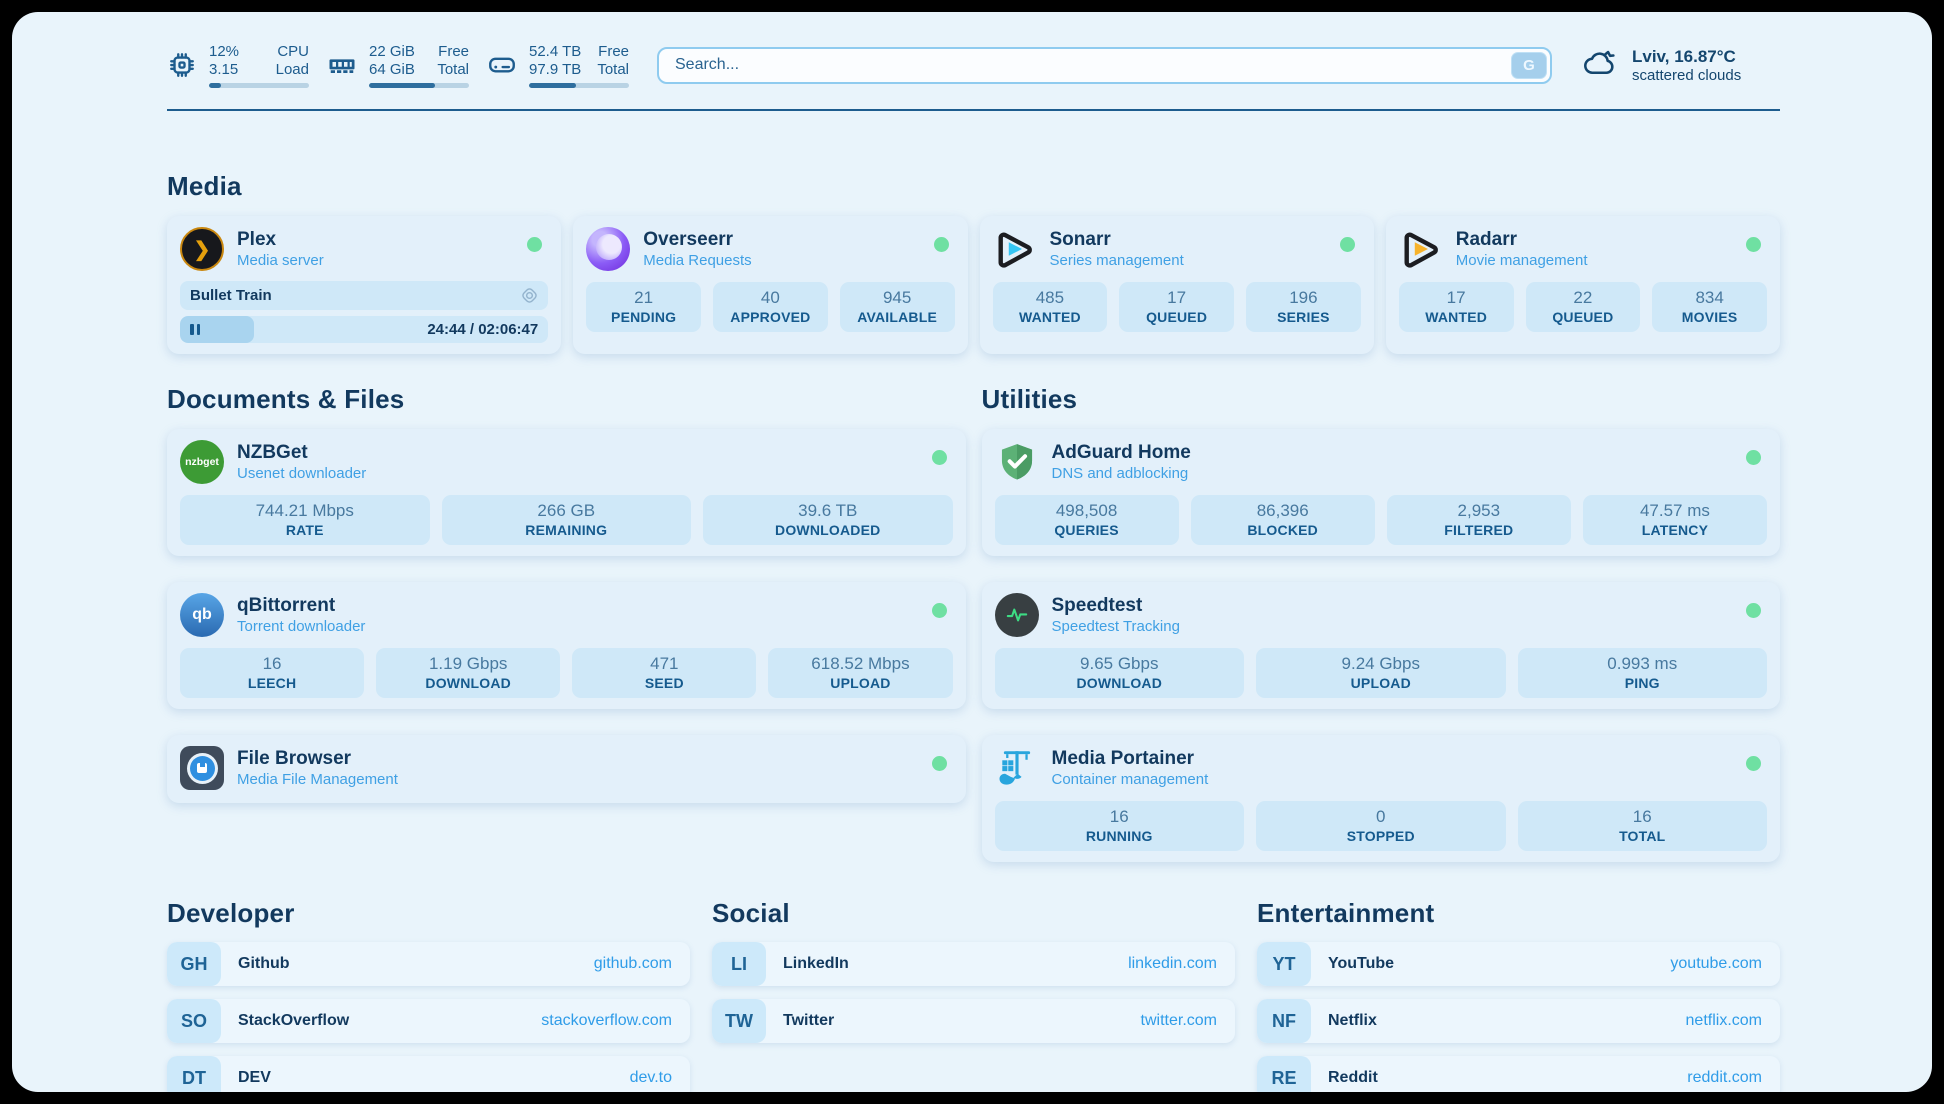 The height and width of the screenshot is (1104, 1944). Describe the element at coordinates (272, 452) in the screenshot. I see `app-title: NZBGet` at that location.